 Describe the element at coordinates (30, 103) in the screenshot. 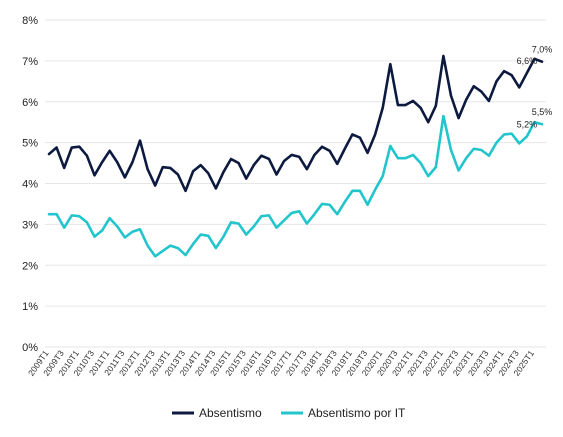

I see `y-tick-label: 6%` at that location.